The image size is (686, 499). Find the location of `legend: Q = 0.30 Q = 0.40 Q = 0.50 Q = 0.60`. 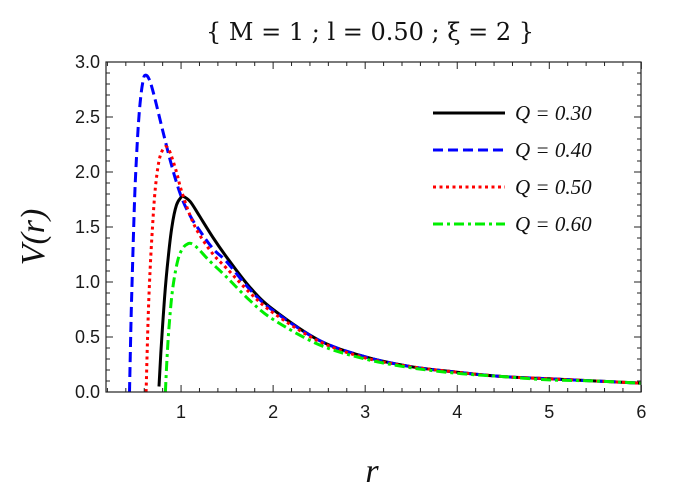

legend: Q = 0.30 Q = 0.40 Q = 0.50 Q = 0.60 is located at coordinates (512, 168).